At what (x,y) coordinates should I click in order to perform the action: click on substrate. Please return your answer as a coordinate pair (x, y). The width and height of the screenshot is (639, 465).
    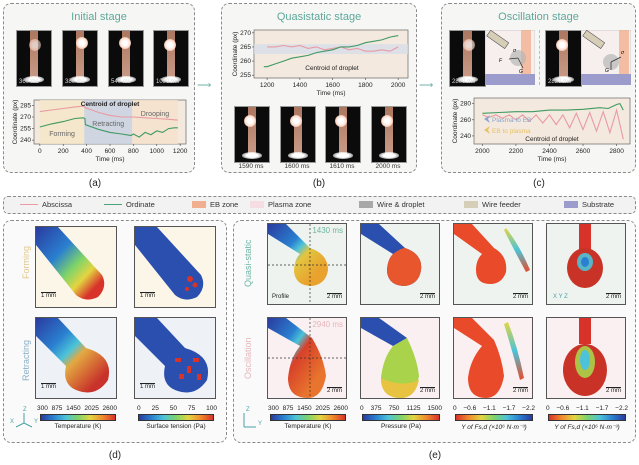
    Looking at the image, I should click on (510, 79).